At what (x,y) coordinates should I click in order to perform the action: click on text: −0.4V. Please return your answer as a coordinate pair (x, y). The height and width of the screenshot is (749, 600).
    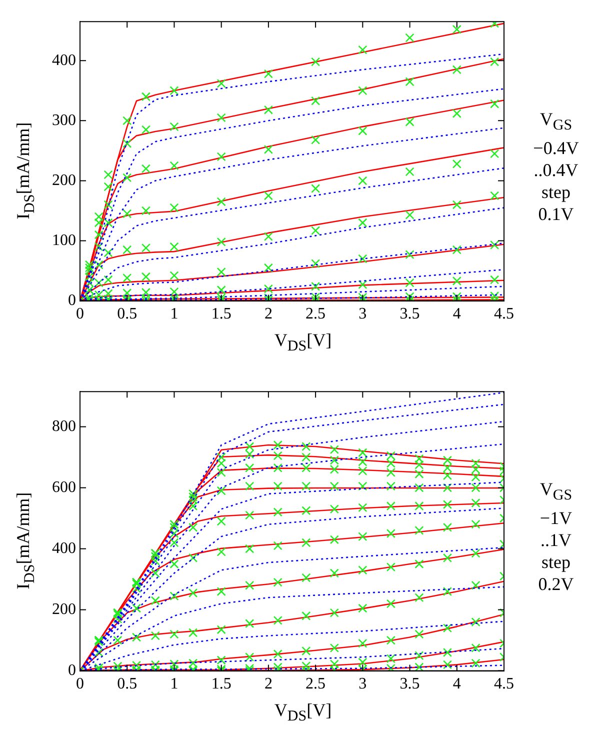
    Looking at the image, I should click on (556, 147).